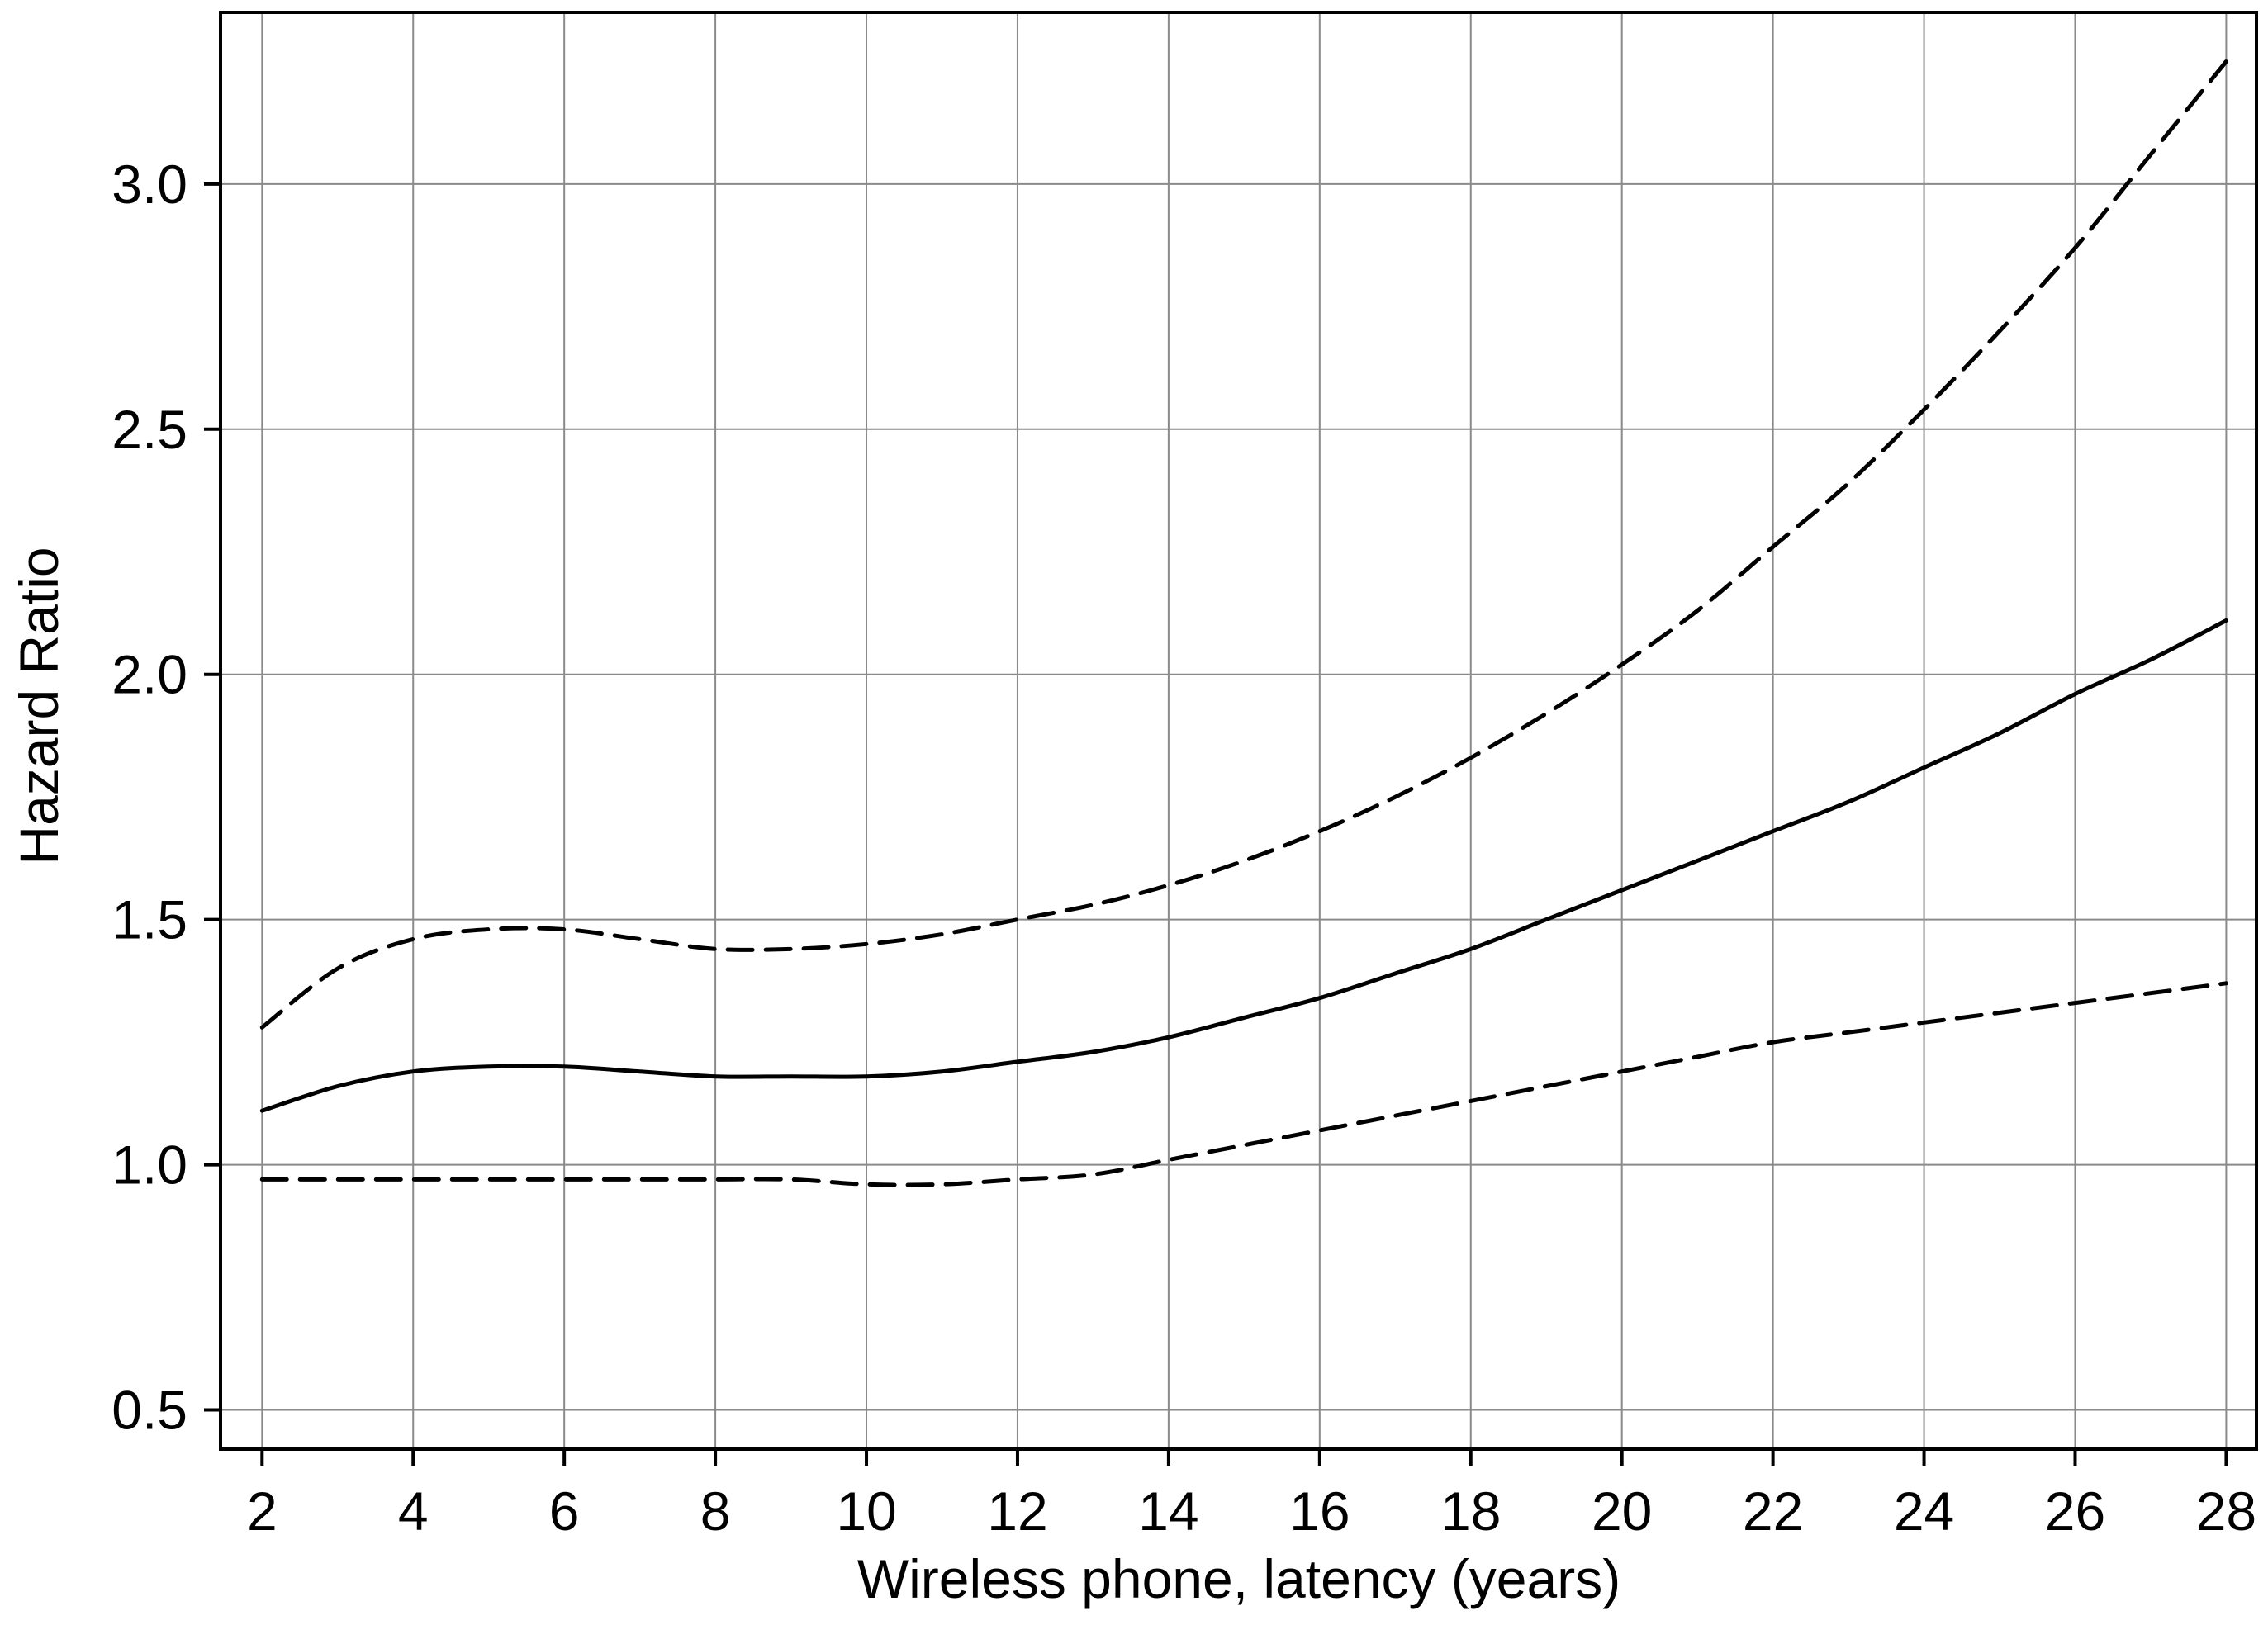 The width and height of the screenshot is (2268, 1625). I want to click on y-tick-label: 1.0, so click(149, 1165).